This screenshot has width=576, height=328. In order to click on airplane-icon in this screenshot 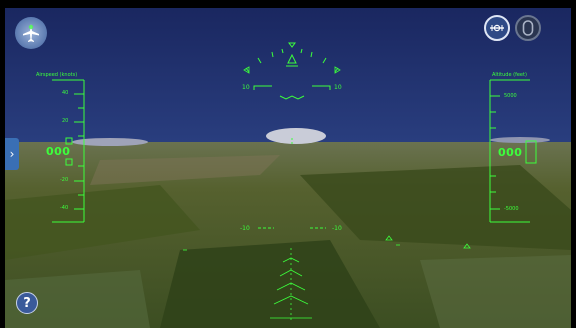, I will do `click(31, 33)`.